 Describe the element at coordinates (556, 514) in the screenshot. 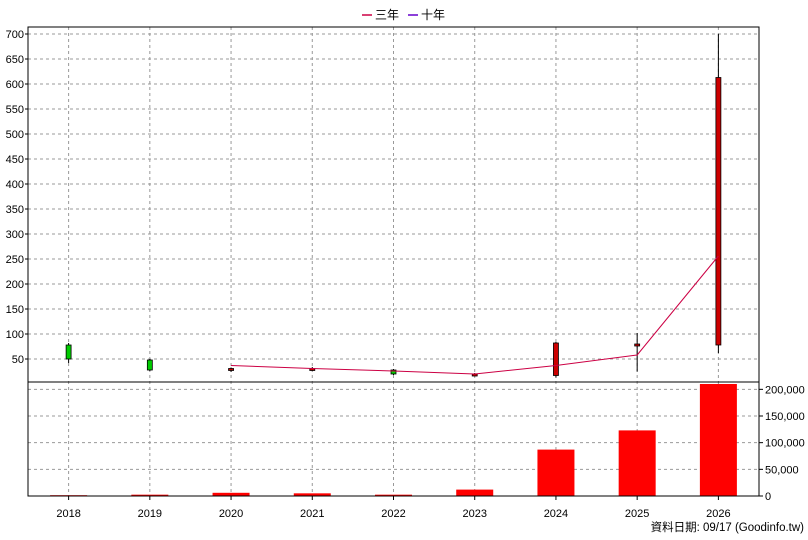

I see `x-tick-label: 2024` at that location.